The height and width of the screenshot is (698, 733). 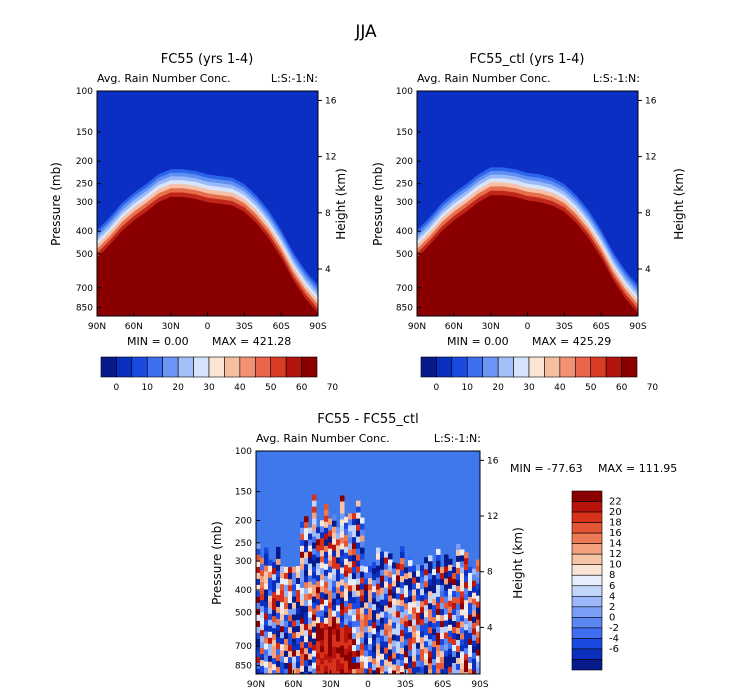 What do you see at coordinates (164, 78) in the screenshot?
I see `panel1-subtitle: Avg. Rain Number Conc.` at bounding box center [164, 78].